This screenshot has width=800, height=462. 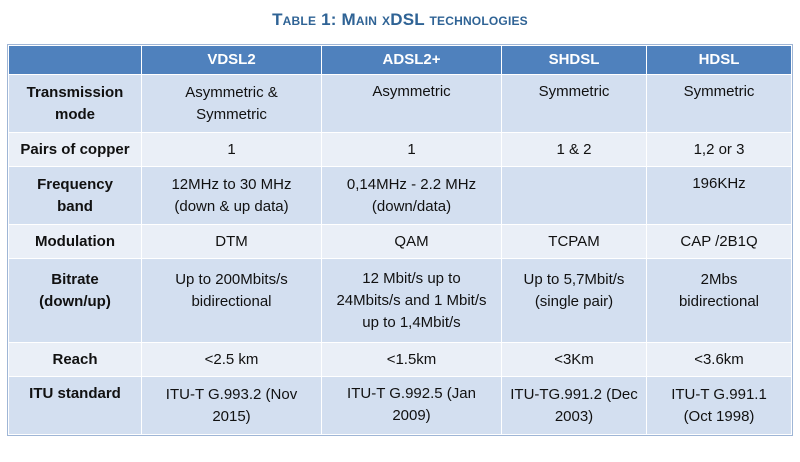 What do you see at coordinates (719, 60) in the screenshot?
I see `header-hdsl: HDSL` at bounding box center [719, 60].